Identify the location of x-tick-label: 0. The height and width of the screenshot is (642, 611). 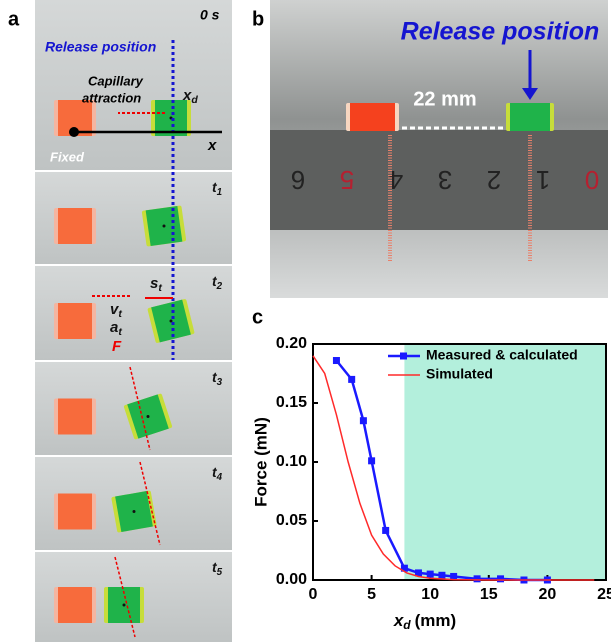
(313, 594).